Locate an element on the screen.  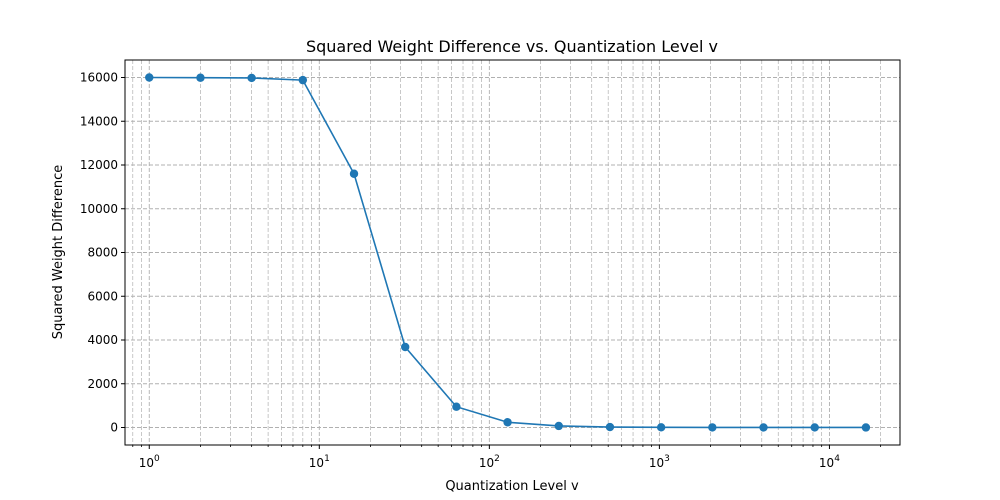
x-tick-label: 10⁴ is located at coordinates (829, 462).